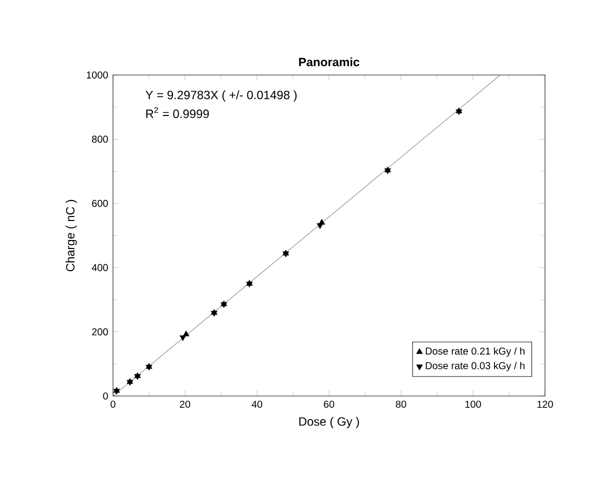  Describe the element at coordinates (100, 139) in the screenshot. I see `y-tick-label: 800` at that location.